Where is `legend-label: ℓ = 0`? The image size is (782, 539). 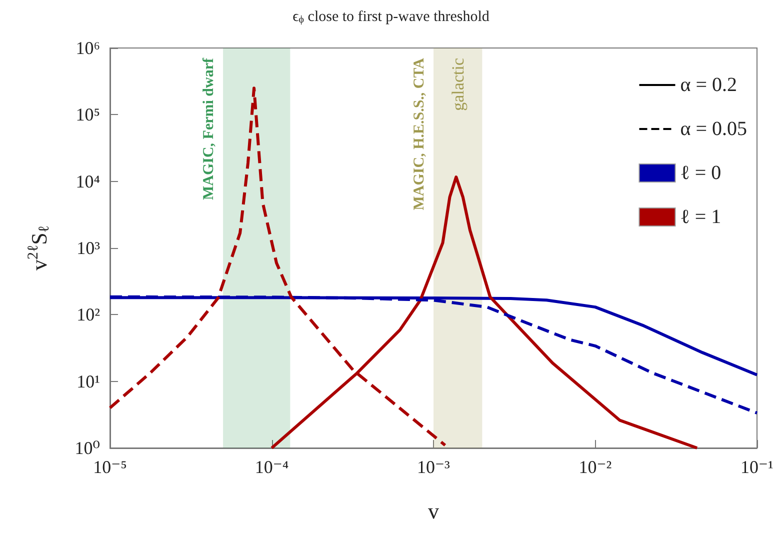 legend-label: ℓ = 0 is located at coordinates (701, 173).